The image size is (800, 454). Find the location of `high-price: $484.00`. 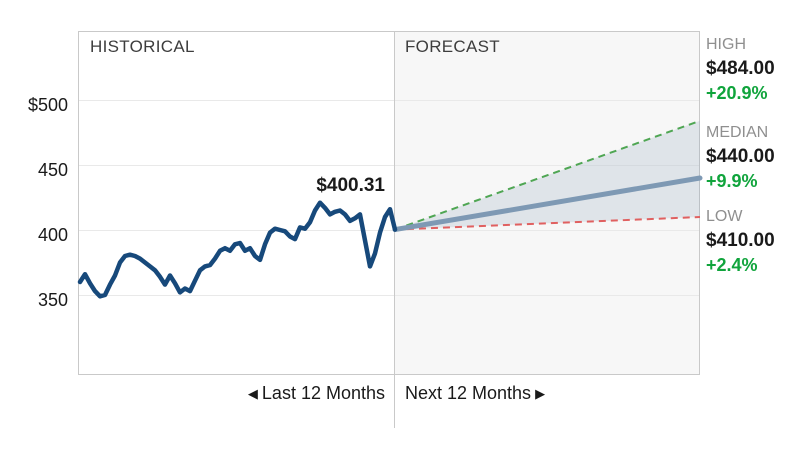

high-price: $484.00 is located at coordinates (740, 68).